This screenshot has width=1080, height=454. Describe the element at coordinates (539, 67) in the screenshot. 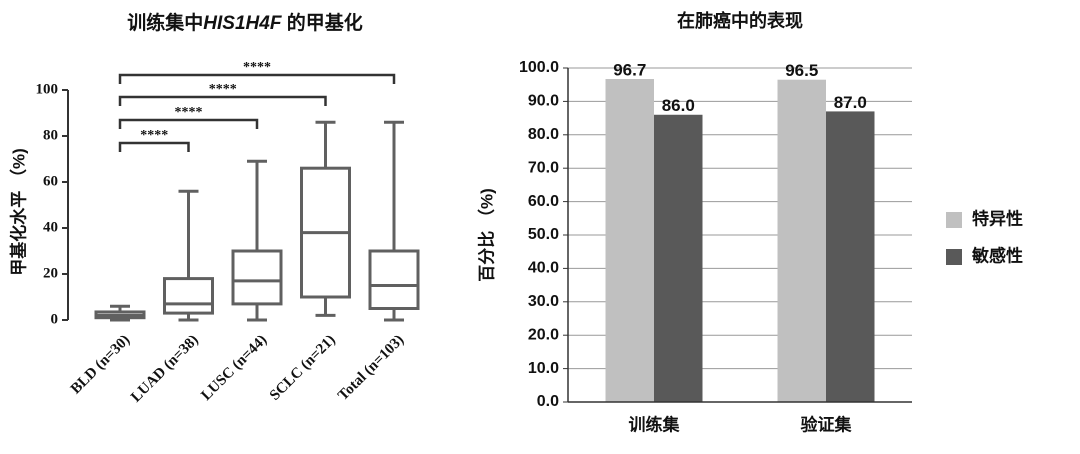

I see `y-tick-label: 100.0` at that location.